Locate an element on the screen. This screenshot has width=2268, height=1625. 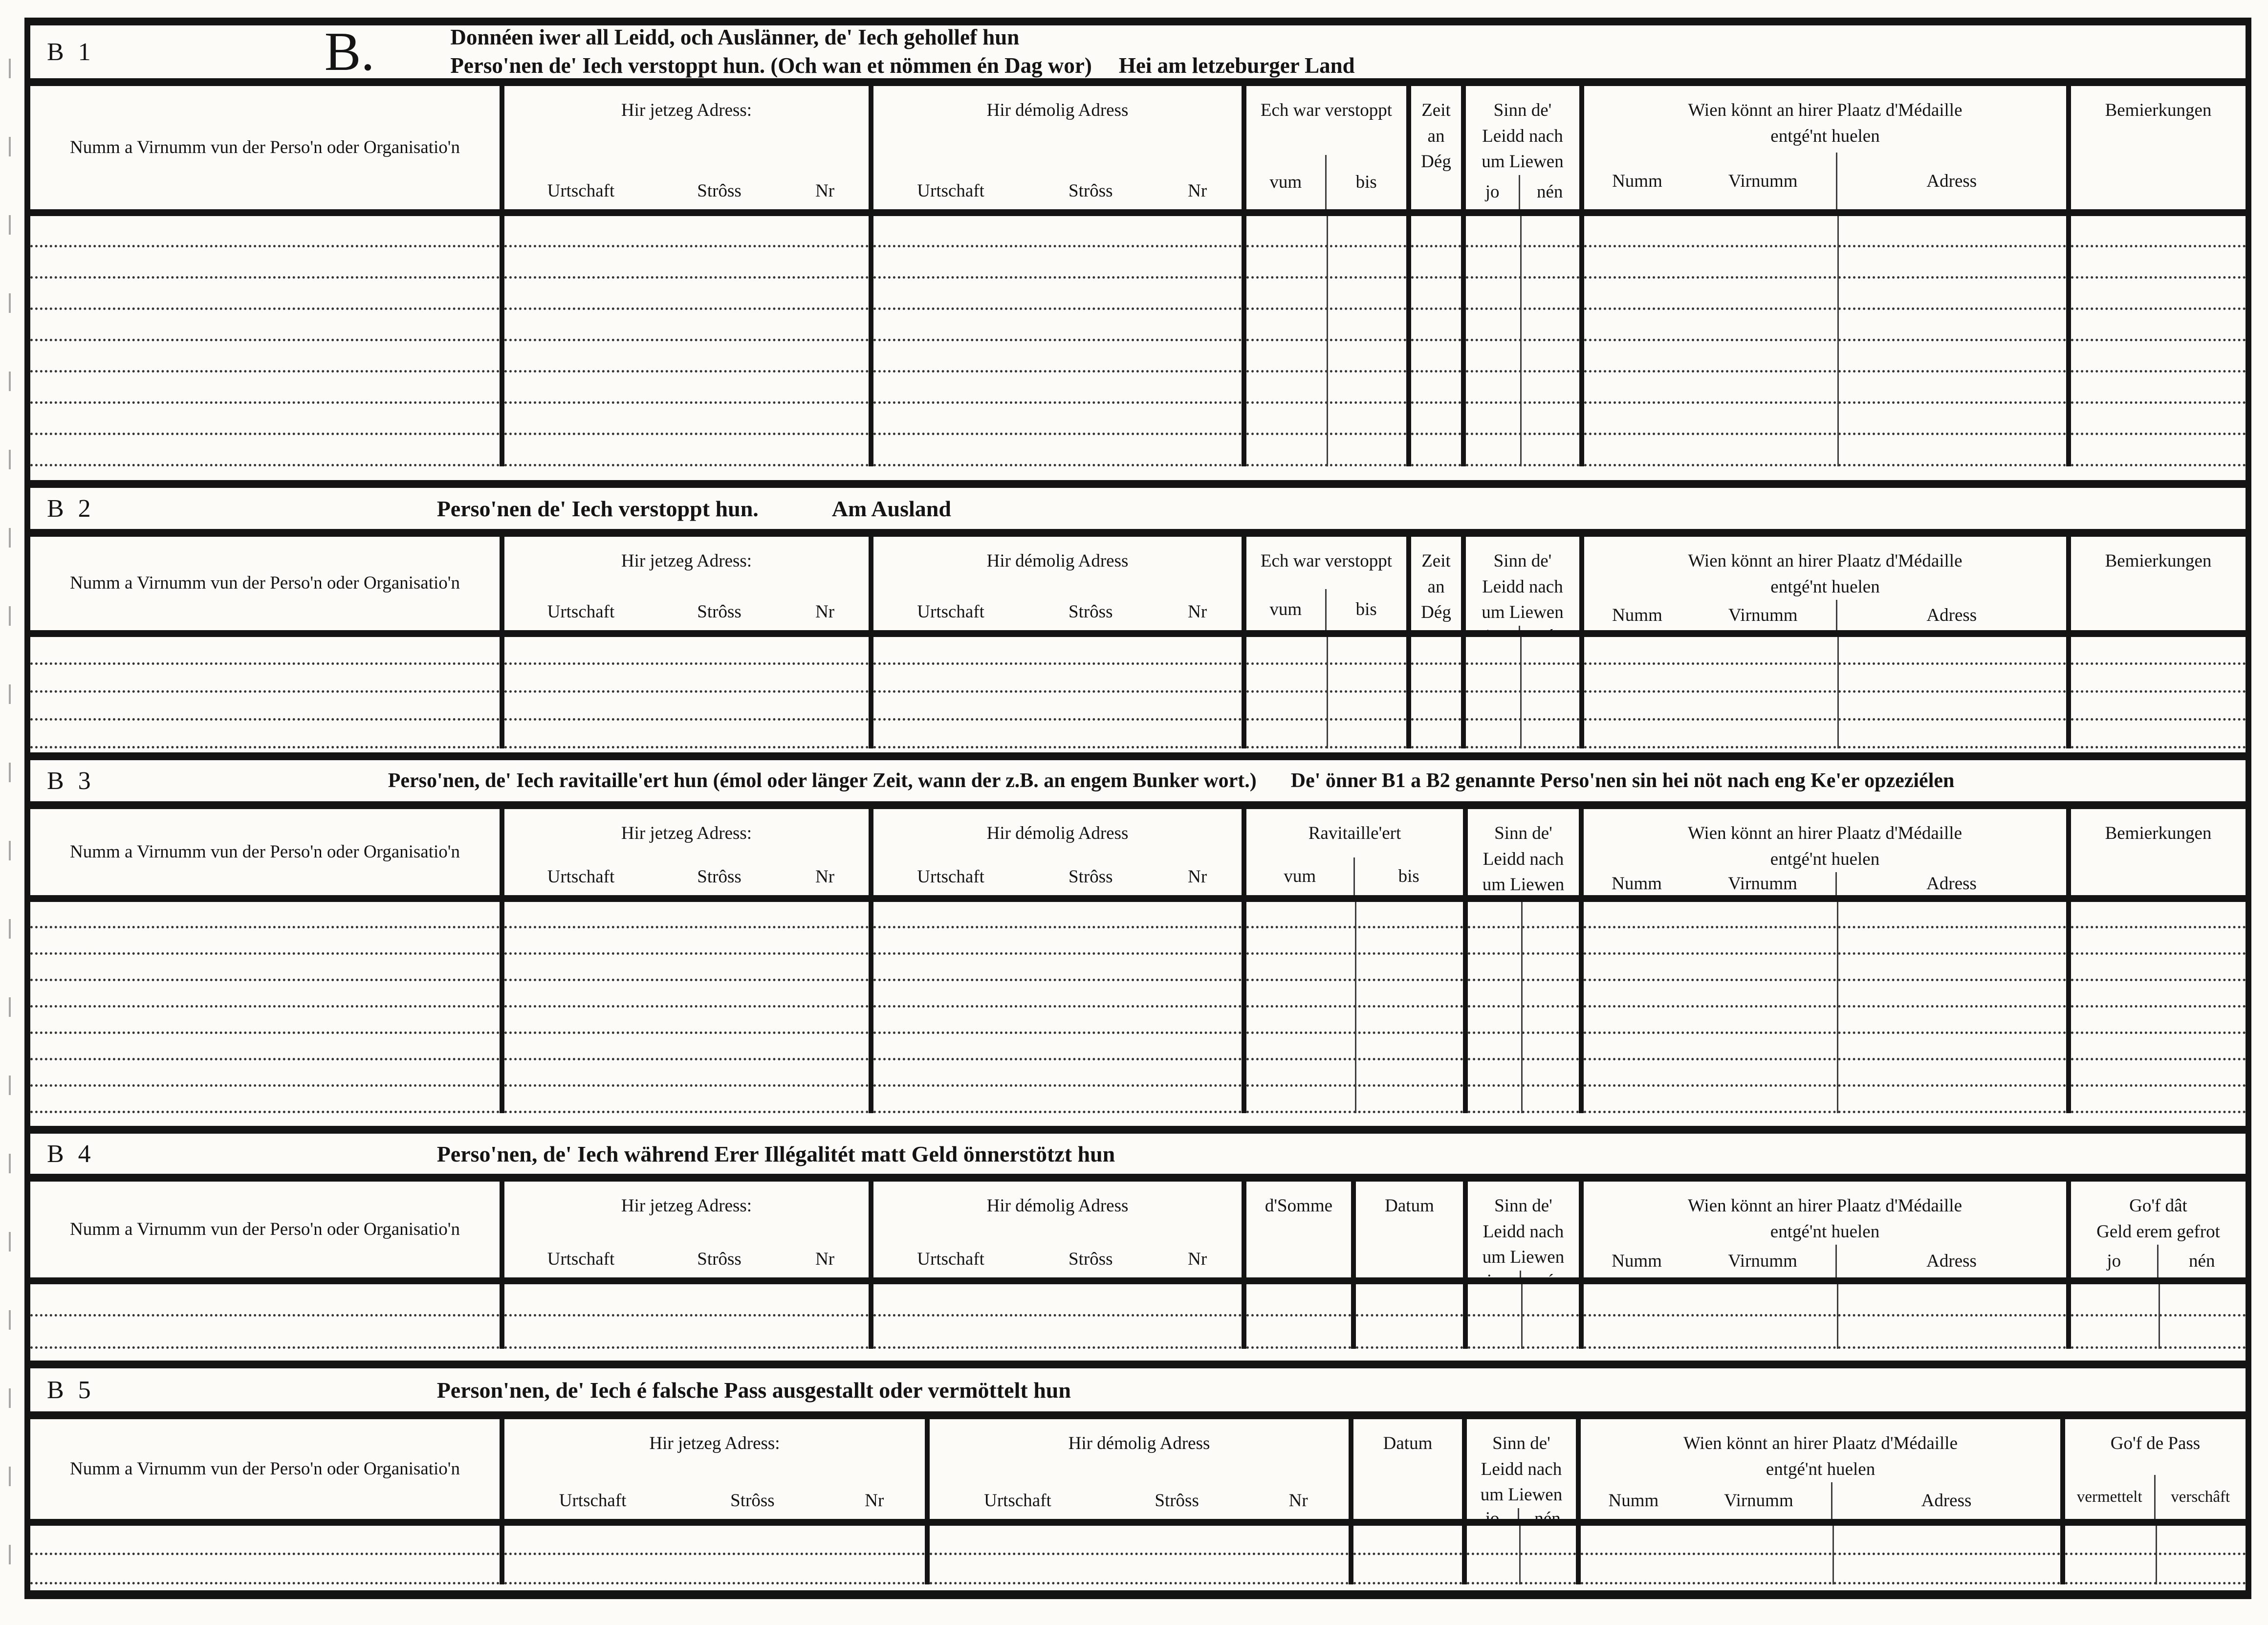
b1-col-hidden-period: Ech war verstoppt vum bis is located at coordinates (1328, 147).